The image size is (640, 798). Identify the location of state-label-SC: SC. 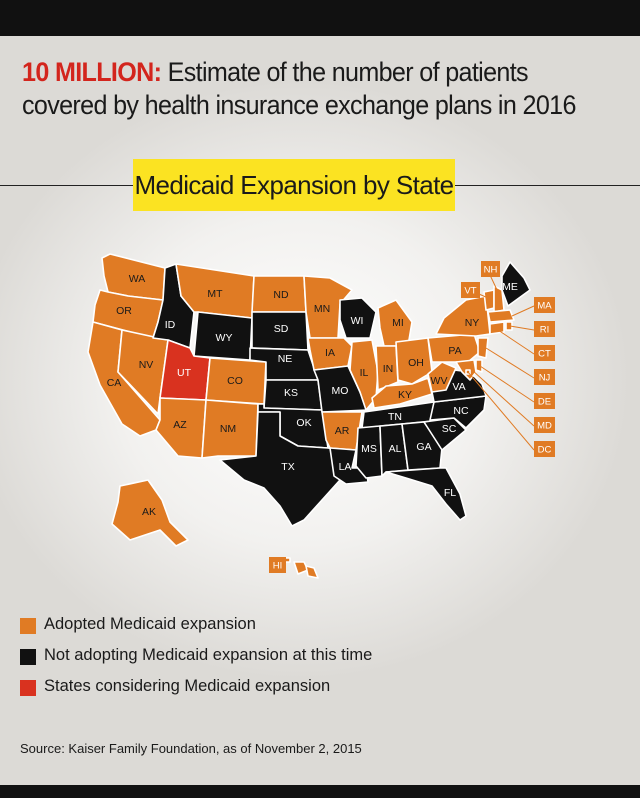
(449, 429).